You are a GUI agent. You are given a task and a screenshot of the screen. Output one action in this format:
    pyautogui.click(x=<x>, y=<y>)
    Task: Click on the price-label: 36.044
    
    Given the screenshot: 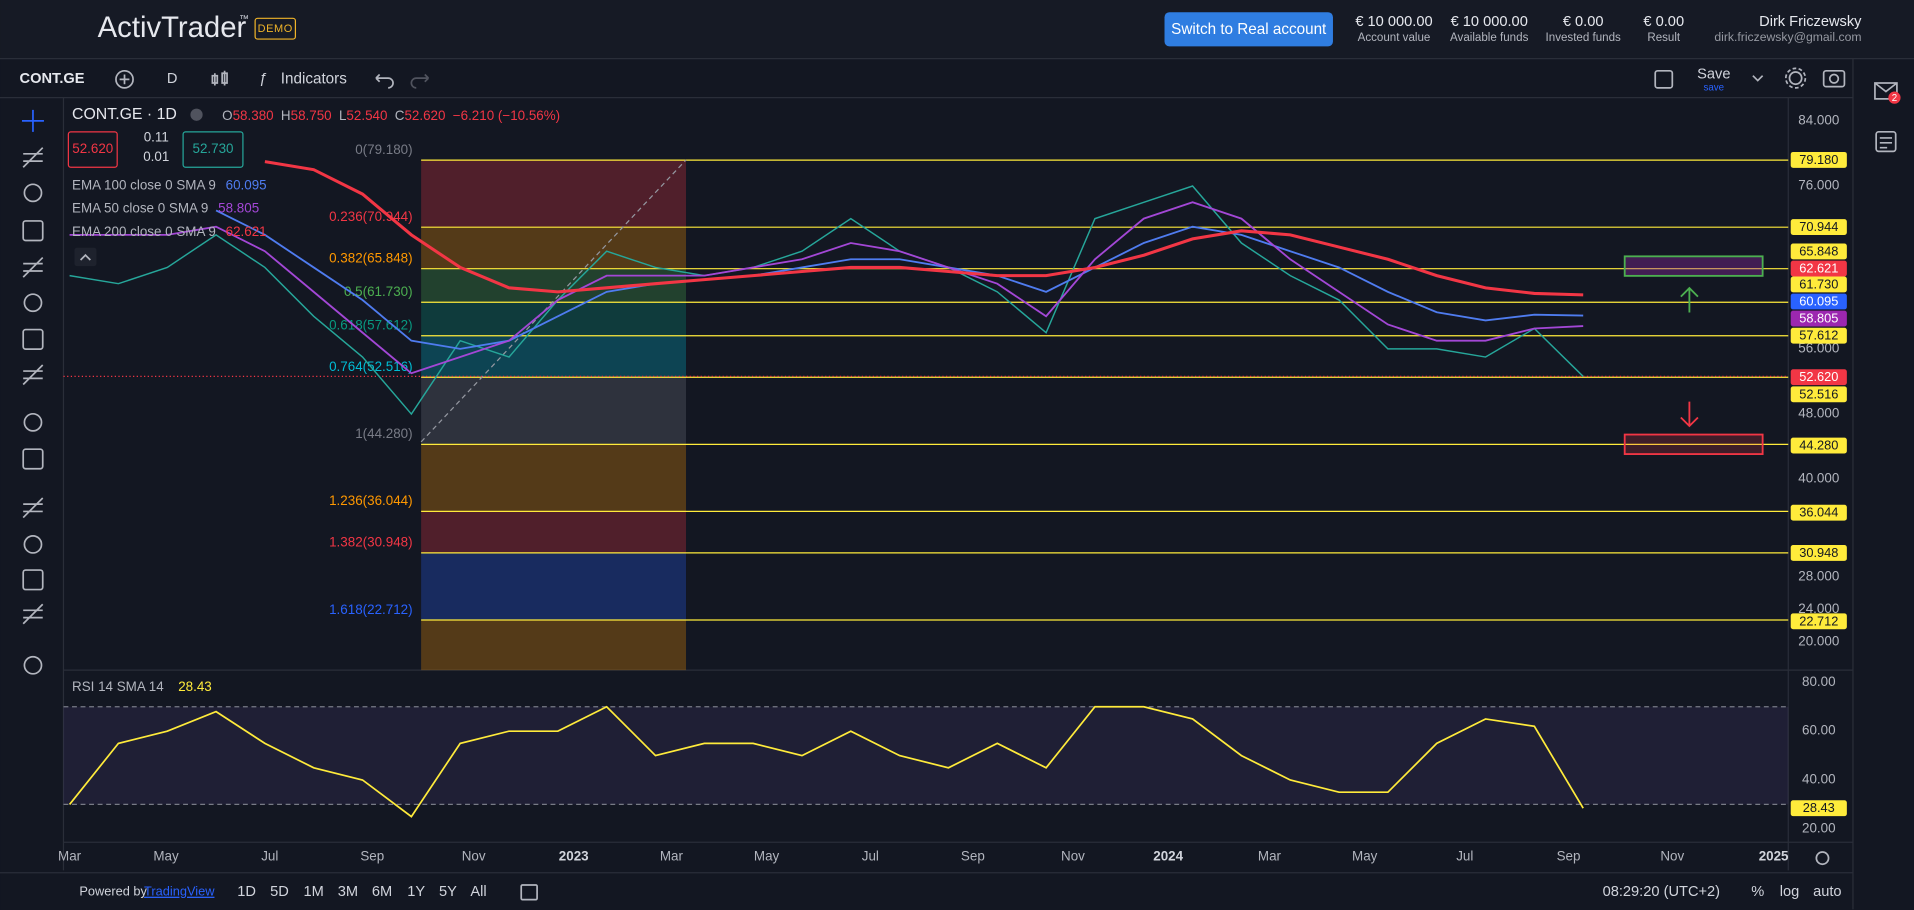 What is the action you would take?
    pyautogui.click(x=1818, y=512)
    